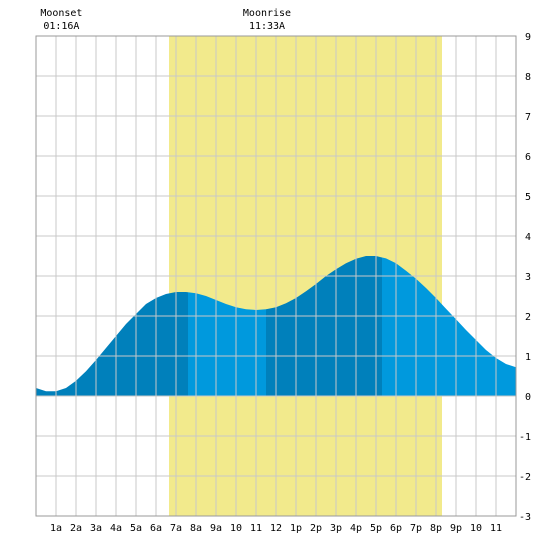 The height and width of the screenshot is (550, 550). Describe the element at coordinates (96, 528) in the screenshot. I see `x-tick-label: 3a` at that location.